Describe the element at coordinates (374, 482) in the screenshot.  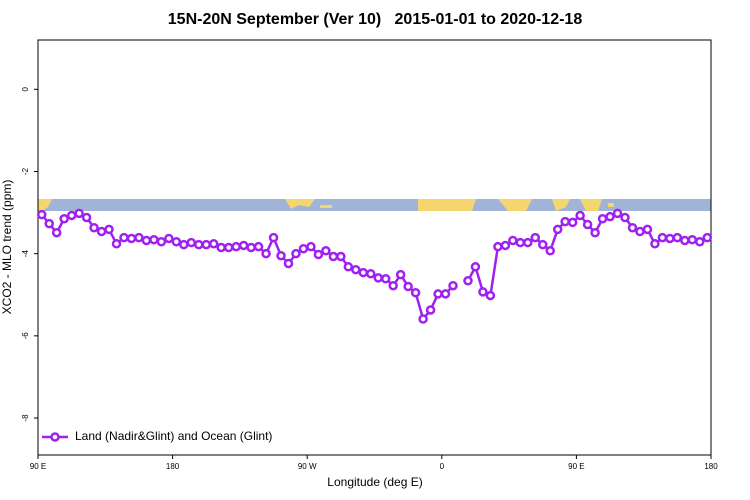
I see `x-axis-label: Longitude (deg E)` at that location.